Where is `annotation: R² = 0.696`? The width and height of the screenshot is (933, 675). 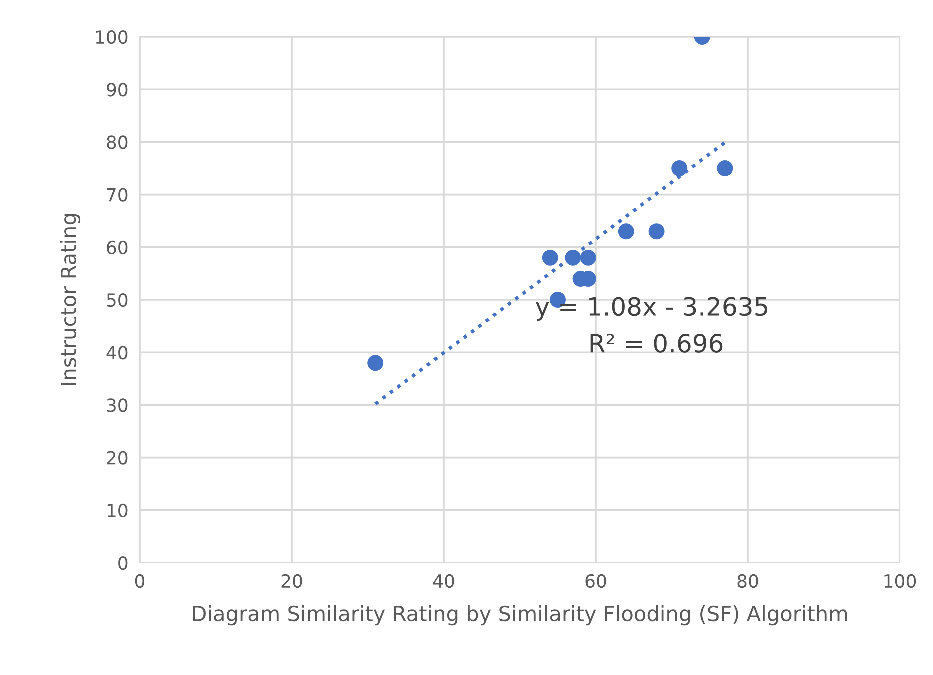
annotation: R² = 0.696 is located at coordinates (656, 343).